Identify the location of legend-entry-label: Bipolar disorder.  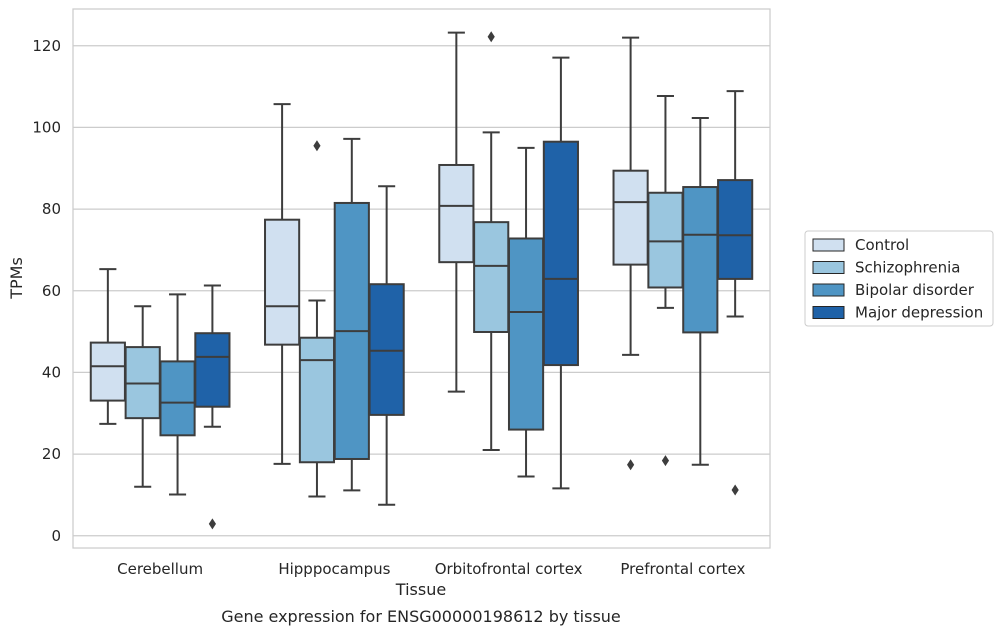
(915, 290).